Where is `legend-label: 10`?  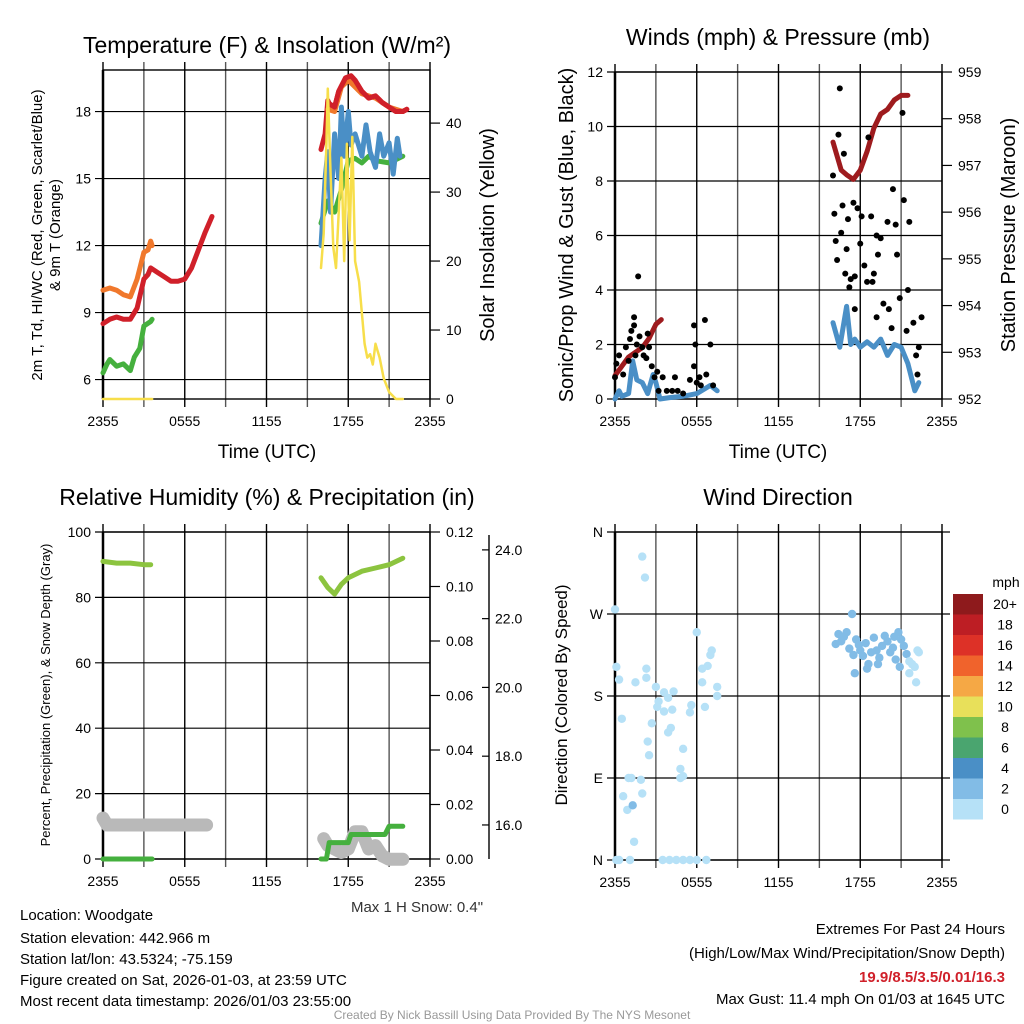
legend-label: 10 is located at coordinates (1005, 707).